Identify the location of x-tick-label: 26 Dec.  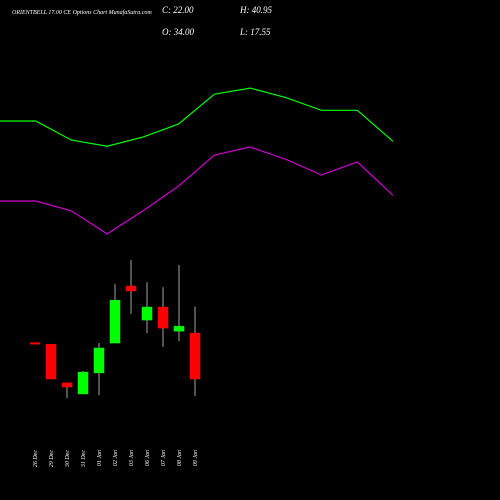
(36, 458).